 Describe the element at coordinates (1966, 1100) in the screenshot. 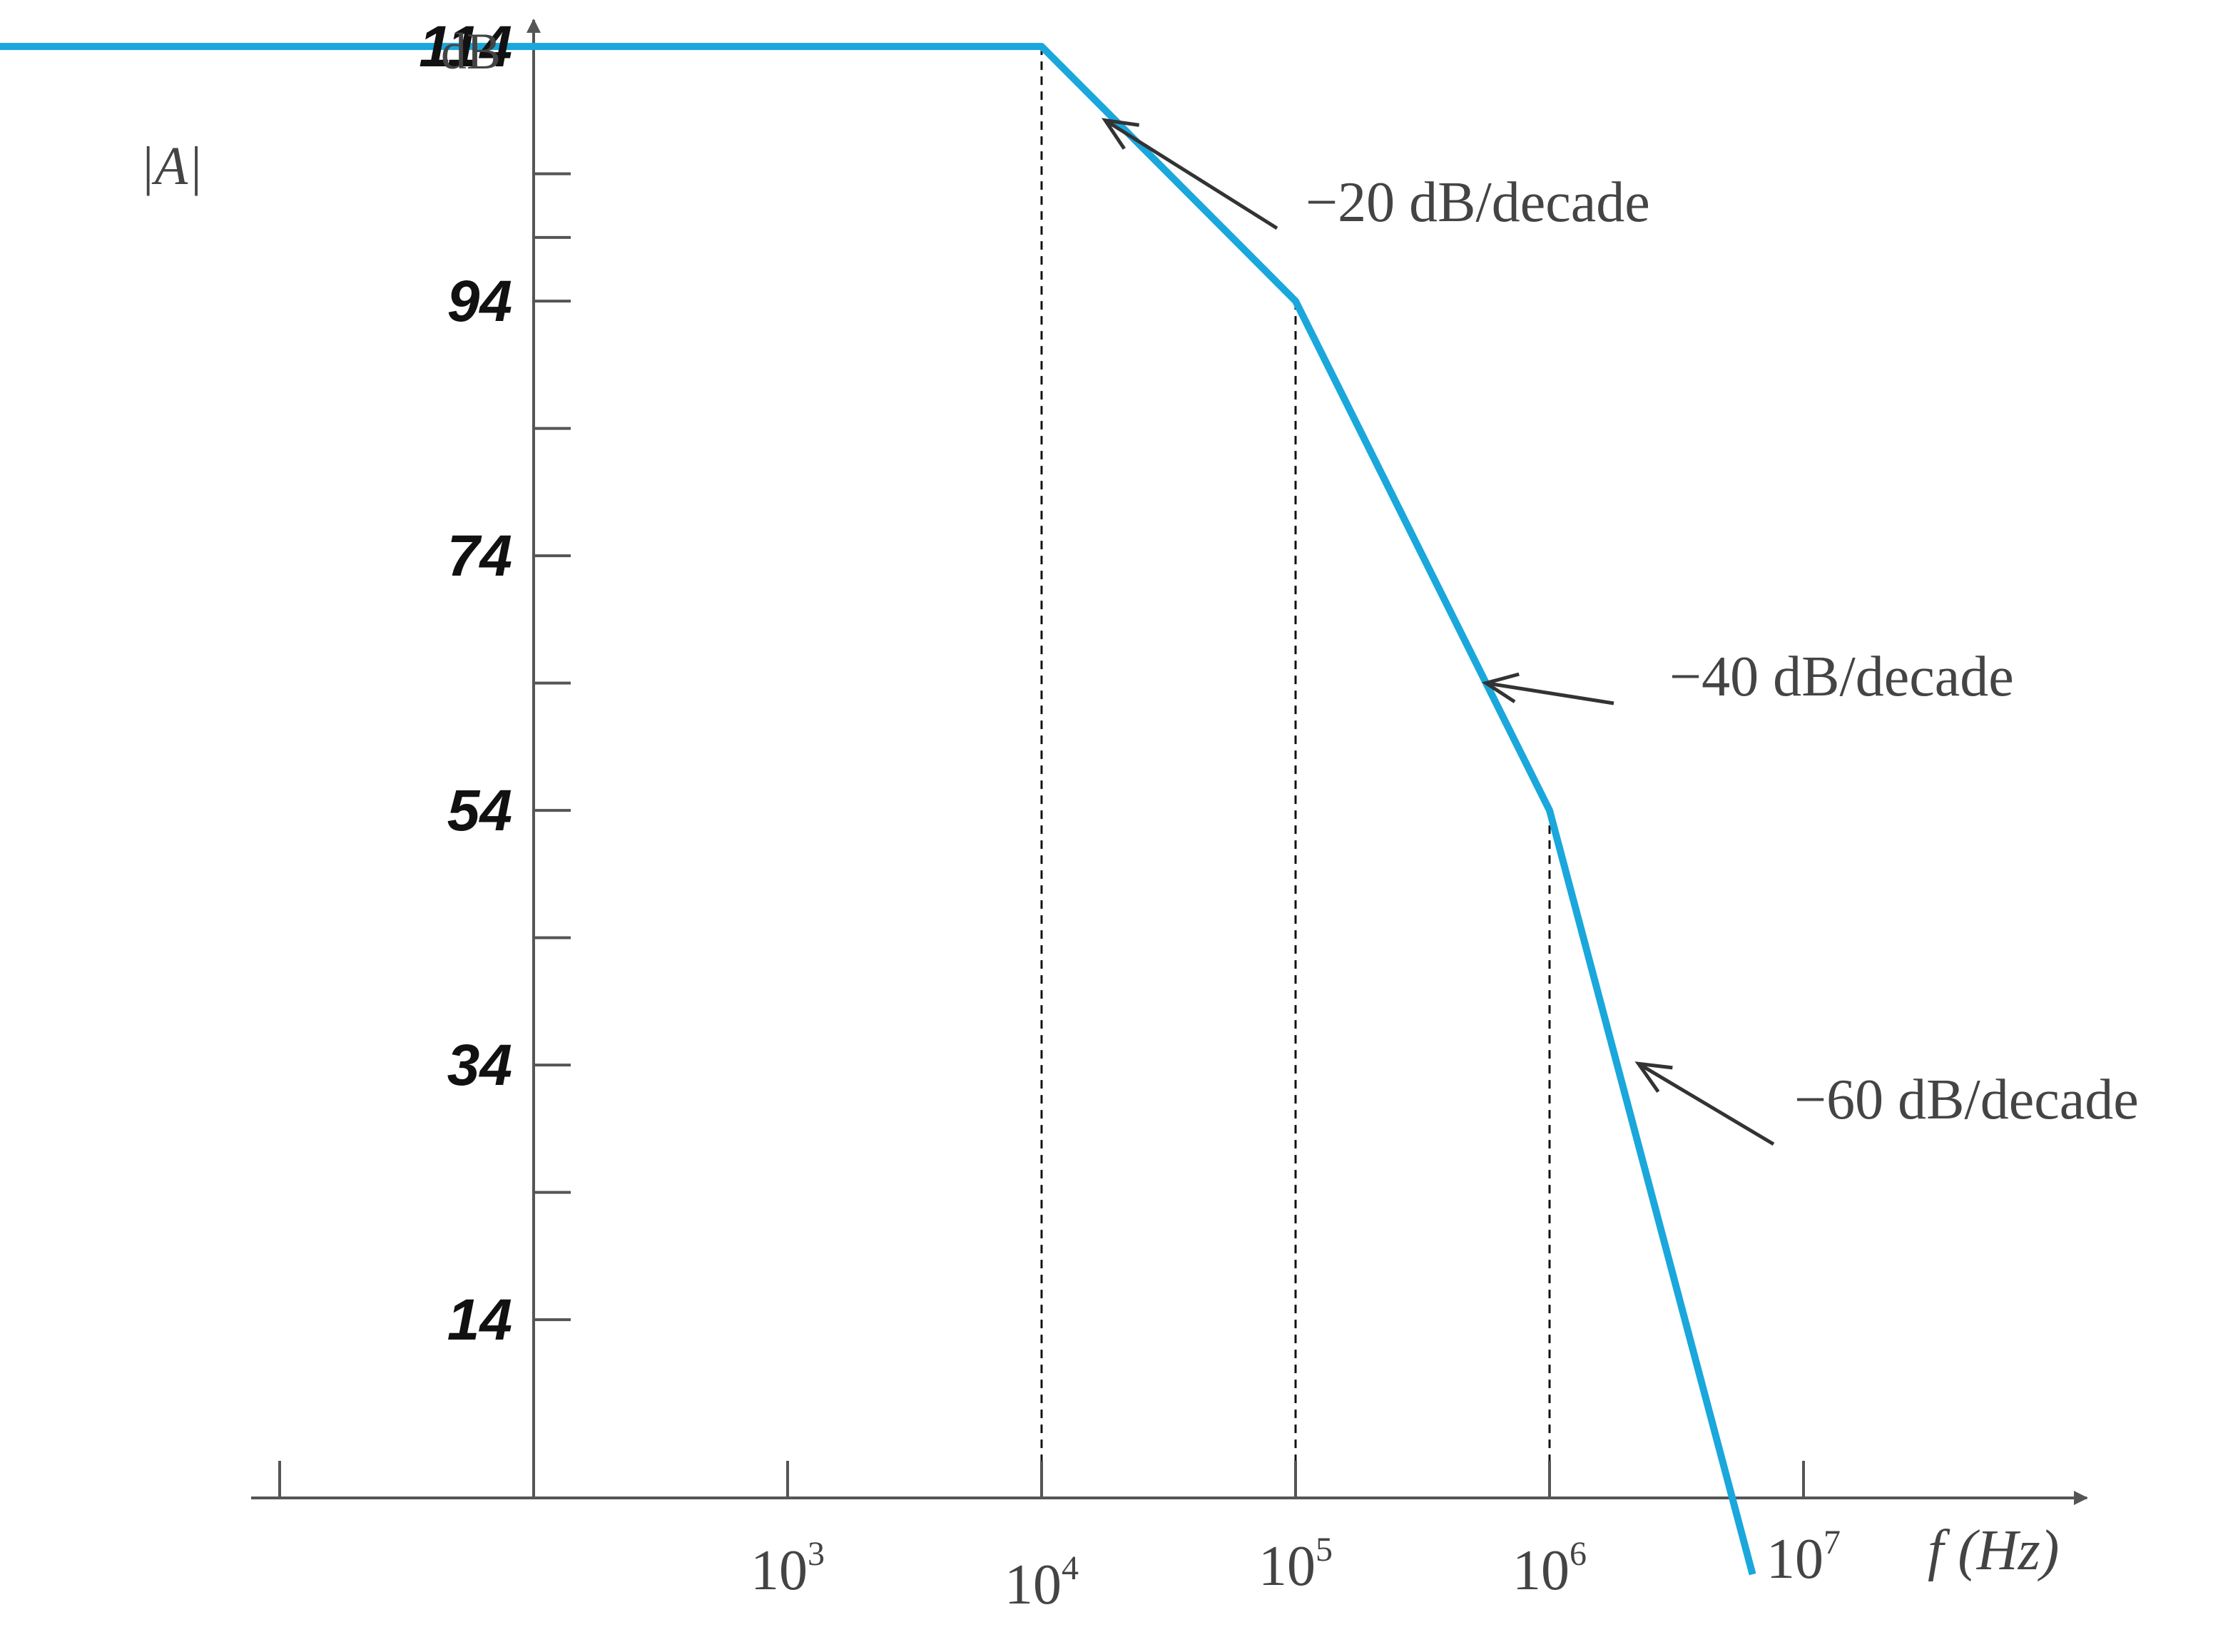

I see `slope-annotation: −60 dB/decade` at that location.